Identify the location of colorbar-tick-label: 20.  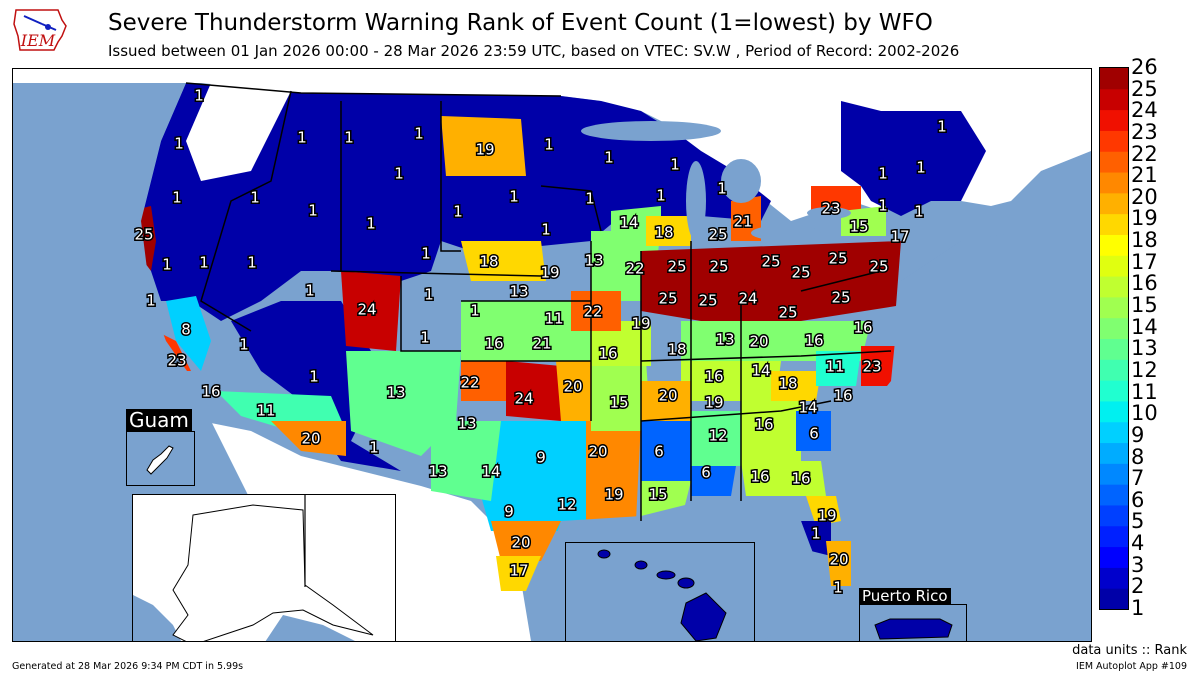
(1144, 196).